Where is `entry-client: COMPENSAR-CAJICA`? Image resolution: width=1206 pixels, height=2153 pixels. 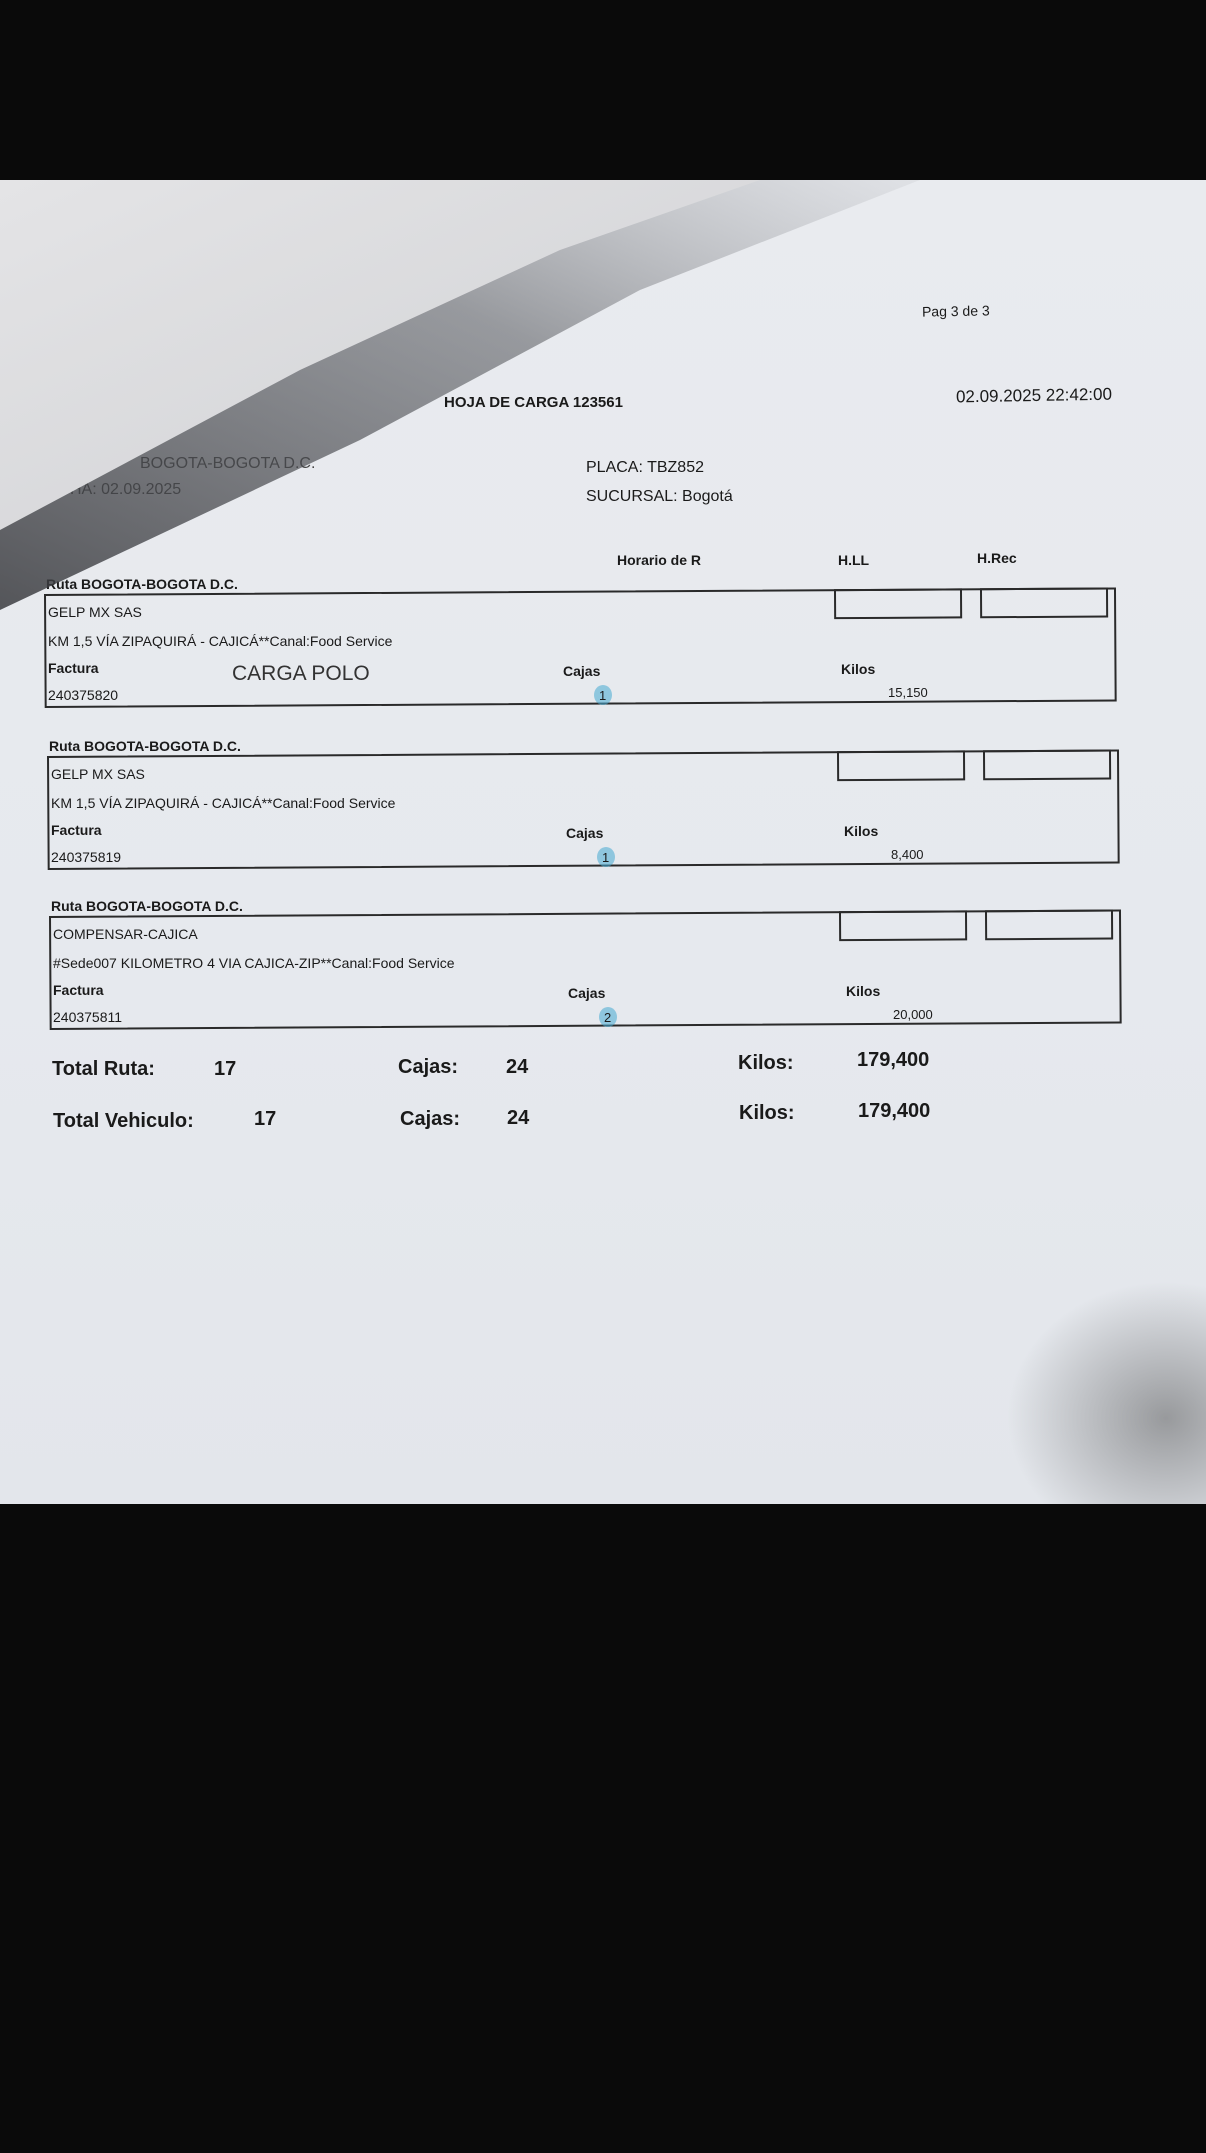
entry-client: COMPENSAR-CAJICA is located at coordinates (125, 934).